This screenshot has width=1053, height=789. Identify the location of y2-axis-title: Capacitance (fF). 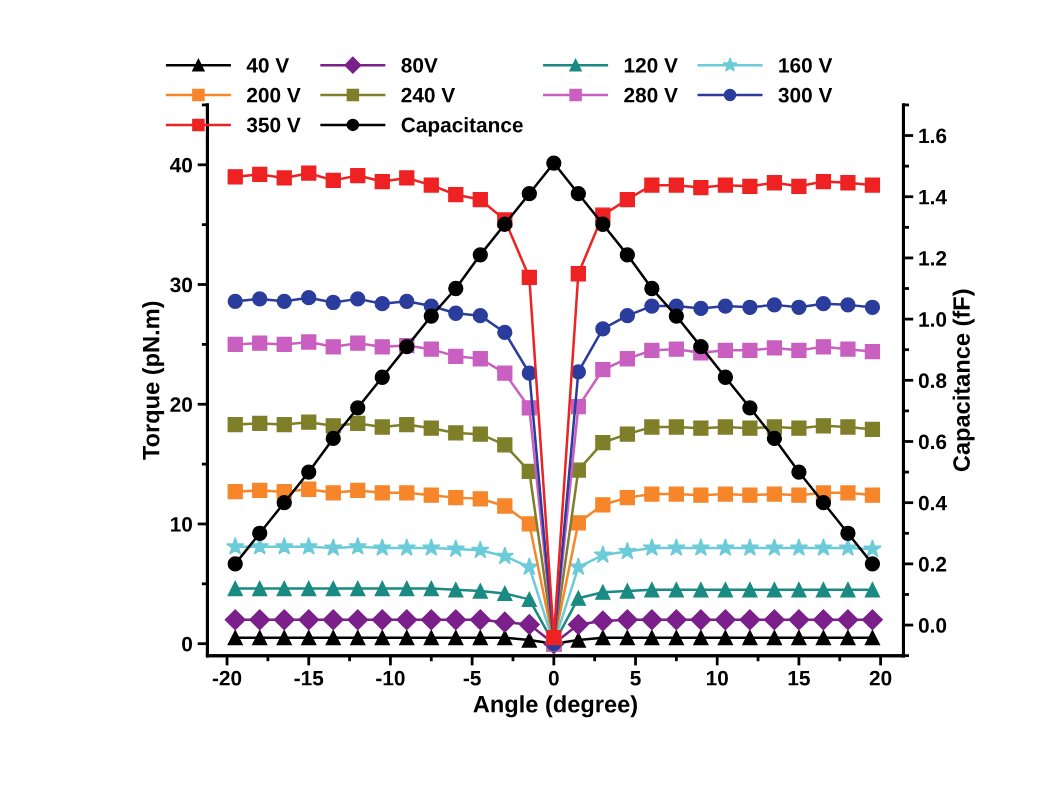
(963, 380).